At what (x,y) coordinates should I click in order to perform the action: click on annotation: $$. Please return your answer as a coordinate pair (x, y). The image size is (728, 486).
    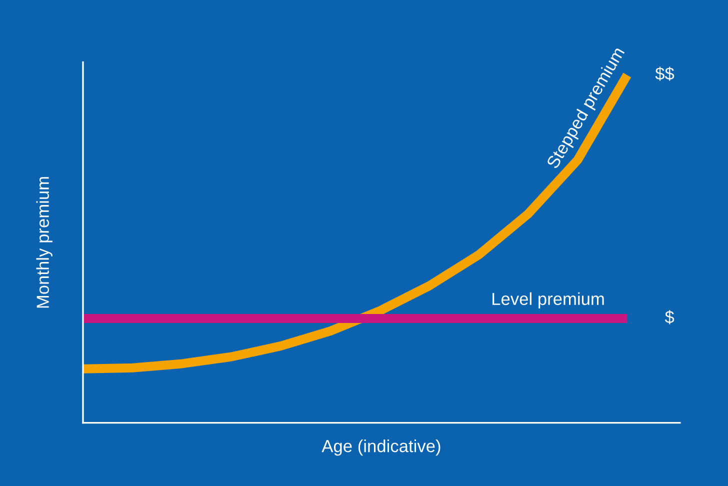
    Looking at the image, I should click on (664, 73).